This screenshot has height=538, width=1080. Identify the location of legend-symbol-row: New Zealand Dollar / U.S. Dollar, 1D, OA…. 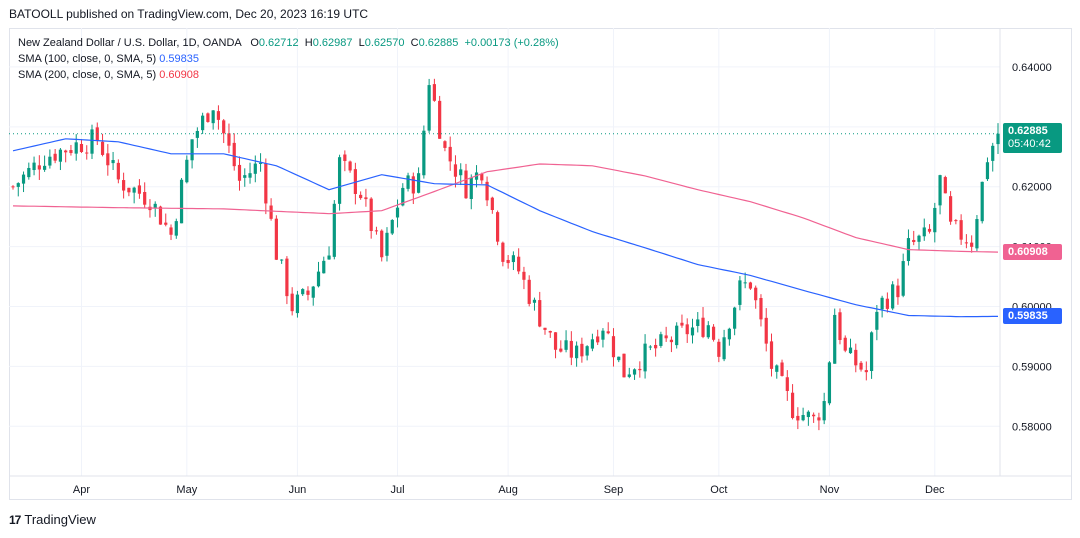
(288, 43).